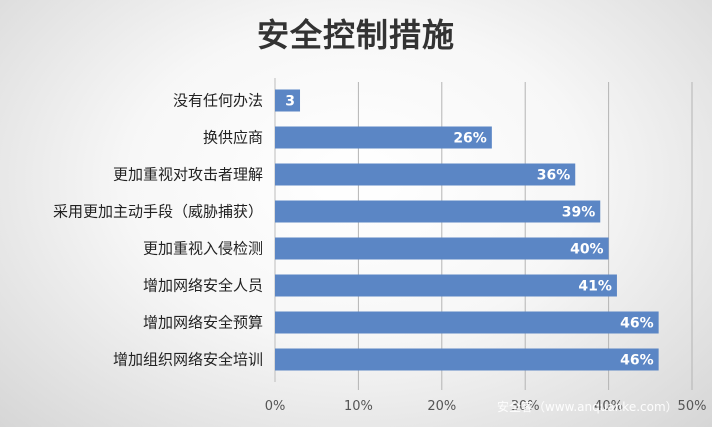 This screenshot has height=427, width=712. Describe the element at coordinates (233, 138) in the screenshot. I see `category-label: 换供应商` at that location.